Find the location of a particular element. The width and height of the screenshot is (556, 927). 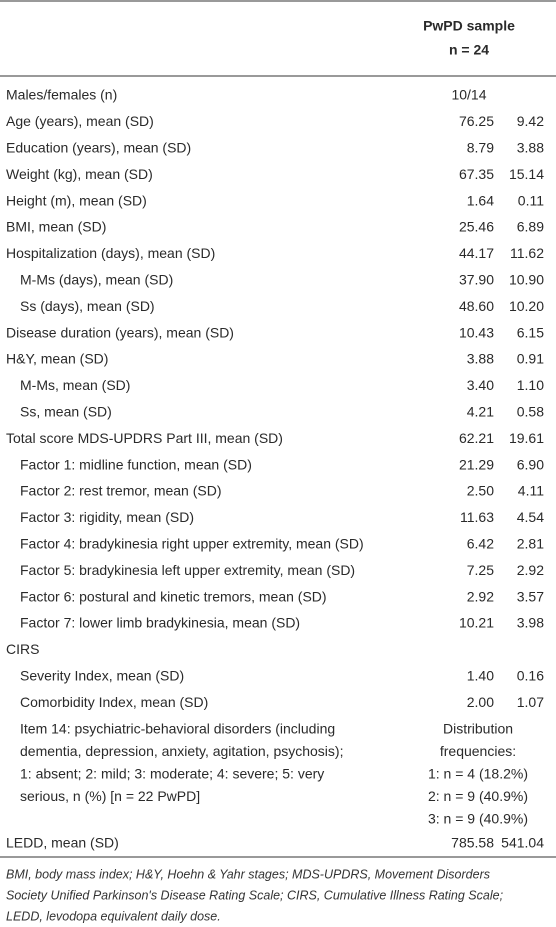

row-sd: 0.11 is located at coordinates (531, 200).